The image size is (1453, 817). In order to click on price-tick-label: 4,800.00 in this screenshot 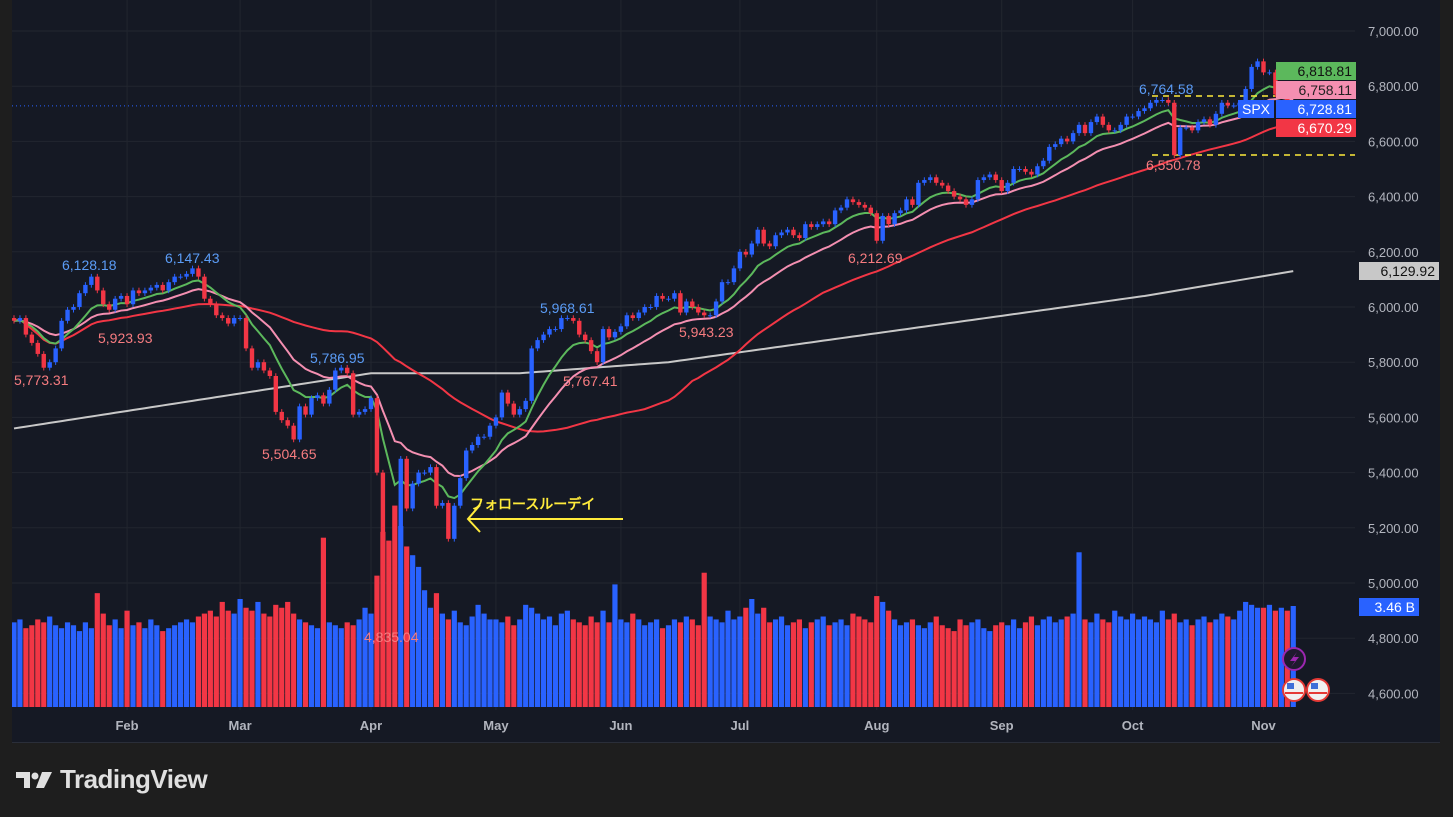, I will do `click(1393, 638)`.